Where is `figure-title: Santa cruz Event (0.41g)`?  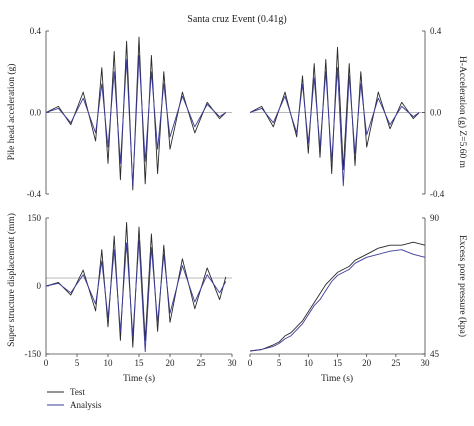 figure-title: Santa cruz Event (0.41g) is located at coordinates (236, 19).